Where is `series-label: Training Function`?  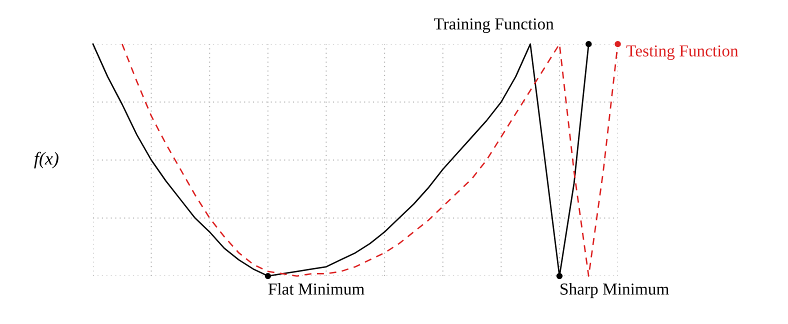 series-label: Training Function is located at coordinates (494, 25).